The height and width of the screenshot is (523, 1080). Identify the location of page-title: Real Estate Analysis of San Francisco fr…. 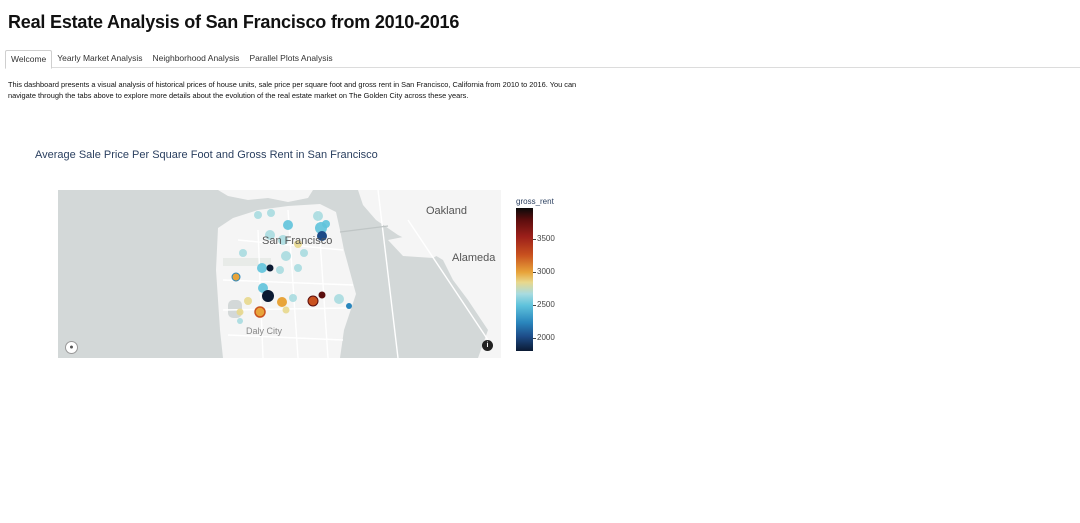
(234, 22).